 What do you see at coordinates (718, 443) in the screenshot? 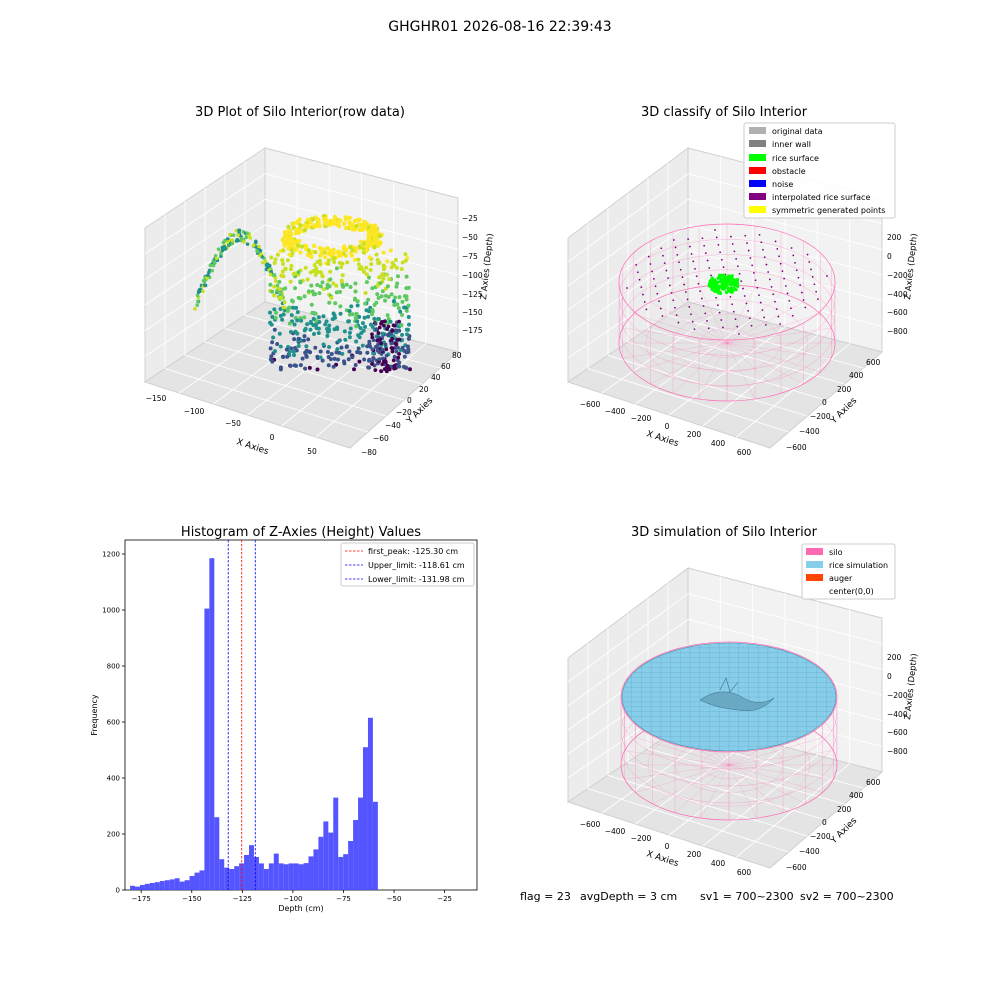
I see `x-tick-label: 400` at bounding box center [718, 443].